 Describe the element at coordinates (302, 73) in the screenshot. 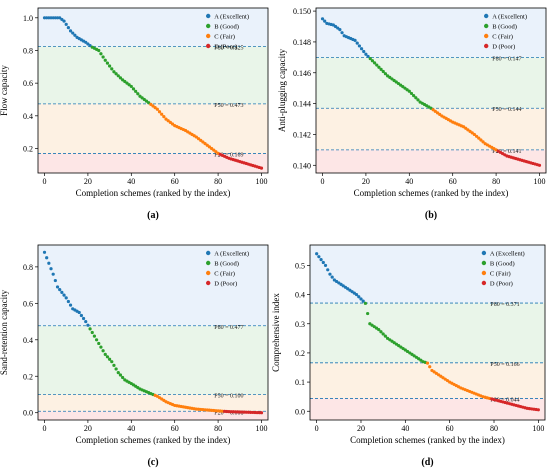

I see `y-tick-label: 0.146` at that location.